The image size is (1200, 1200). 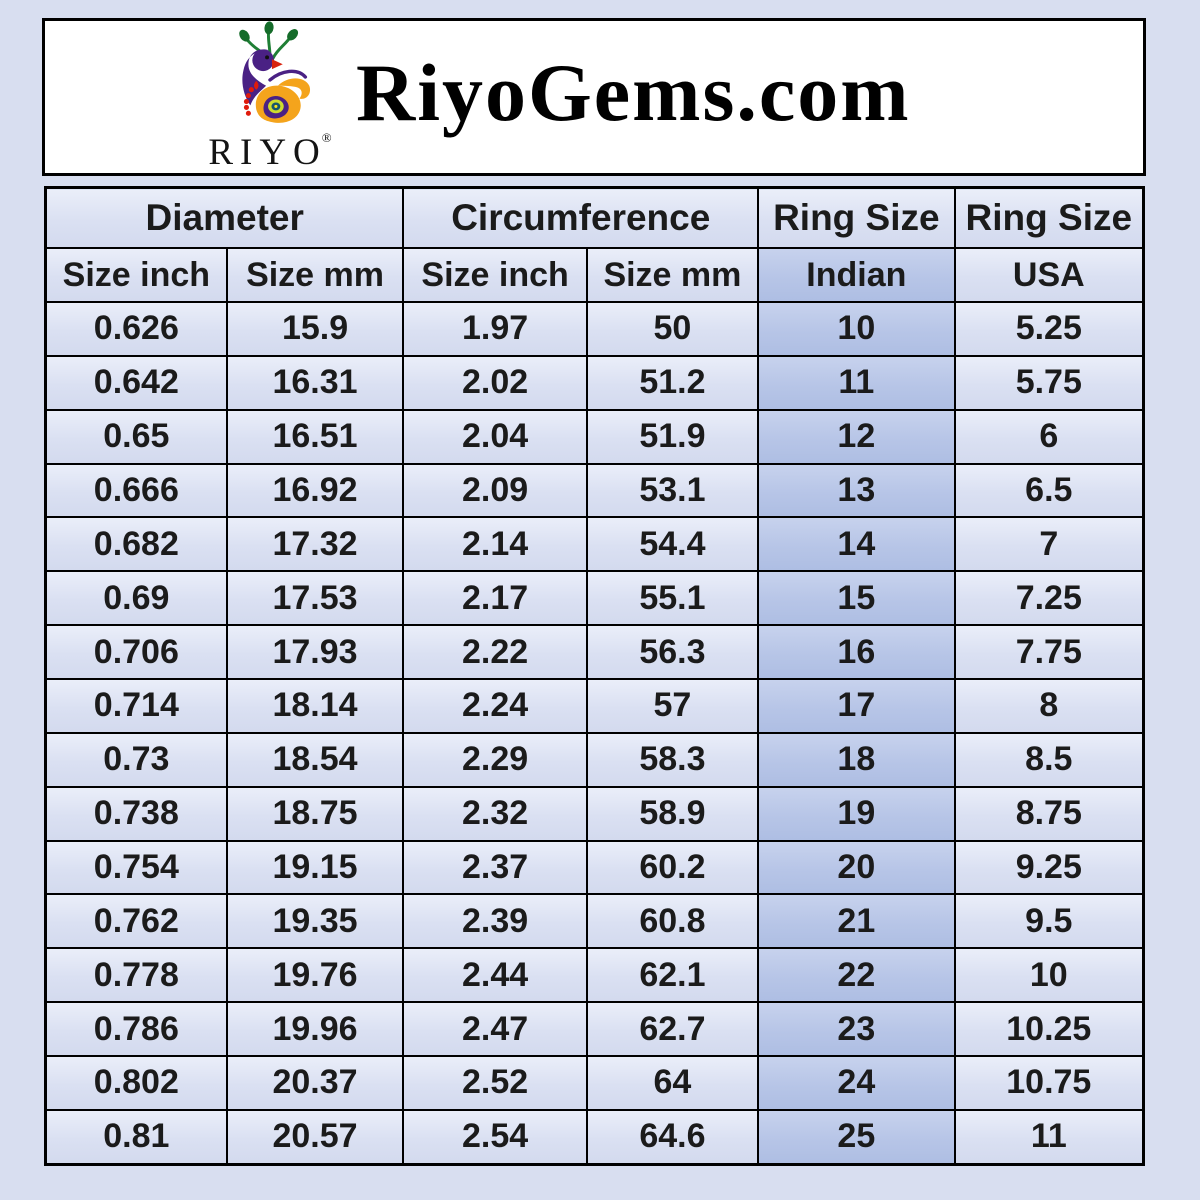 What do you see at coordinates (1049, 867) in the screenshot?
I see `cell-ring-size-usa: 9.25` at bounding box center [1049, 867].